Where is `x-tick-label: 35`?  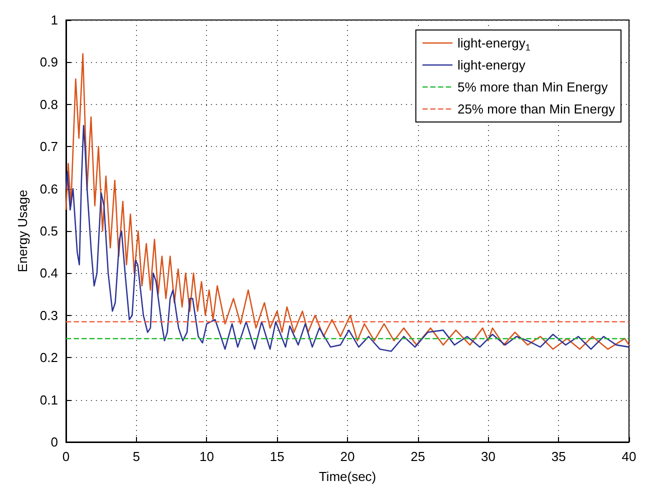 x-tick-label: 35 is located at coordinates (558, 456).